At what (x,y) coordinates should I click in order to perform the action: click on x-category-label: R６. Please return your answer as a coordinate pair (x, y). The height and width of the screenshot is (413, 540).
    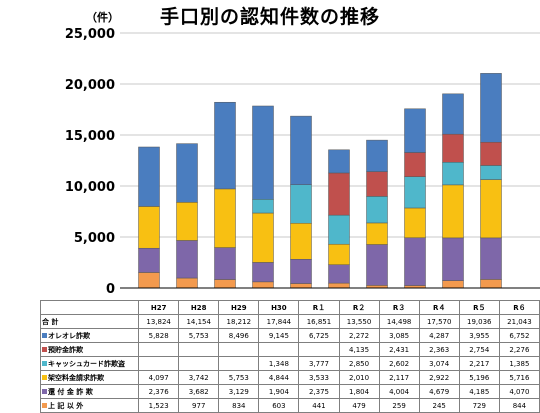
    Looking at the image, I should click on (519, 307).